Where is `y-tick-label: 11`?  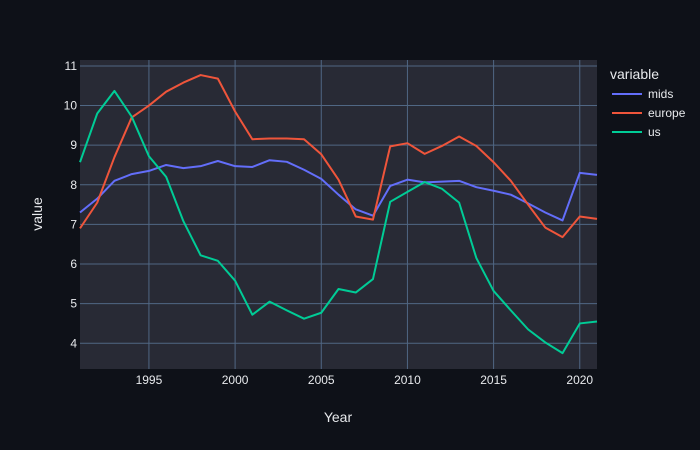 y-tick-label: 11 is located at coordinates (71, 66).